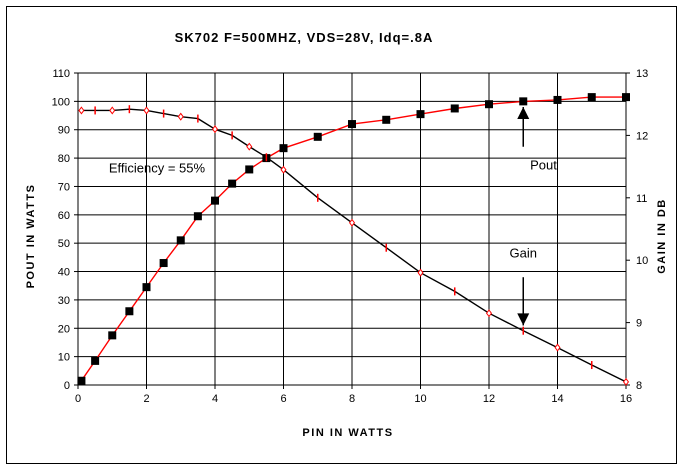 The width and height of the screenshot is (685, 471). I want to click on annotation-text: Gain, so click(523, 252).